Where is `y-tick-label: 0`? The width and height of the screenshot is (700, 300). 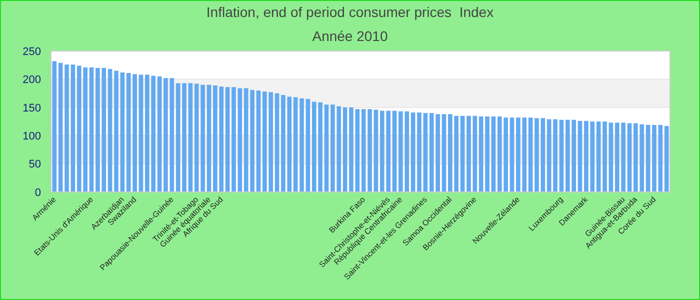 y-tick-label: 0 is located at coordinates (37, 192).